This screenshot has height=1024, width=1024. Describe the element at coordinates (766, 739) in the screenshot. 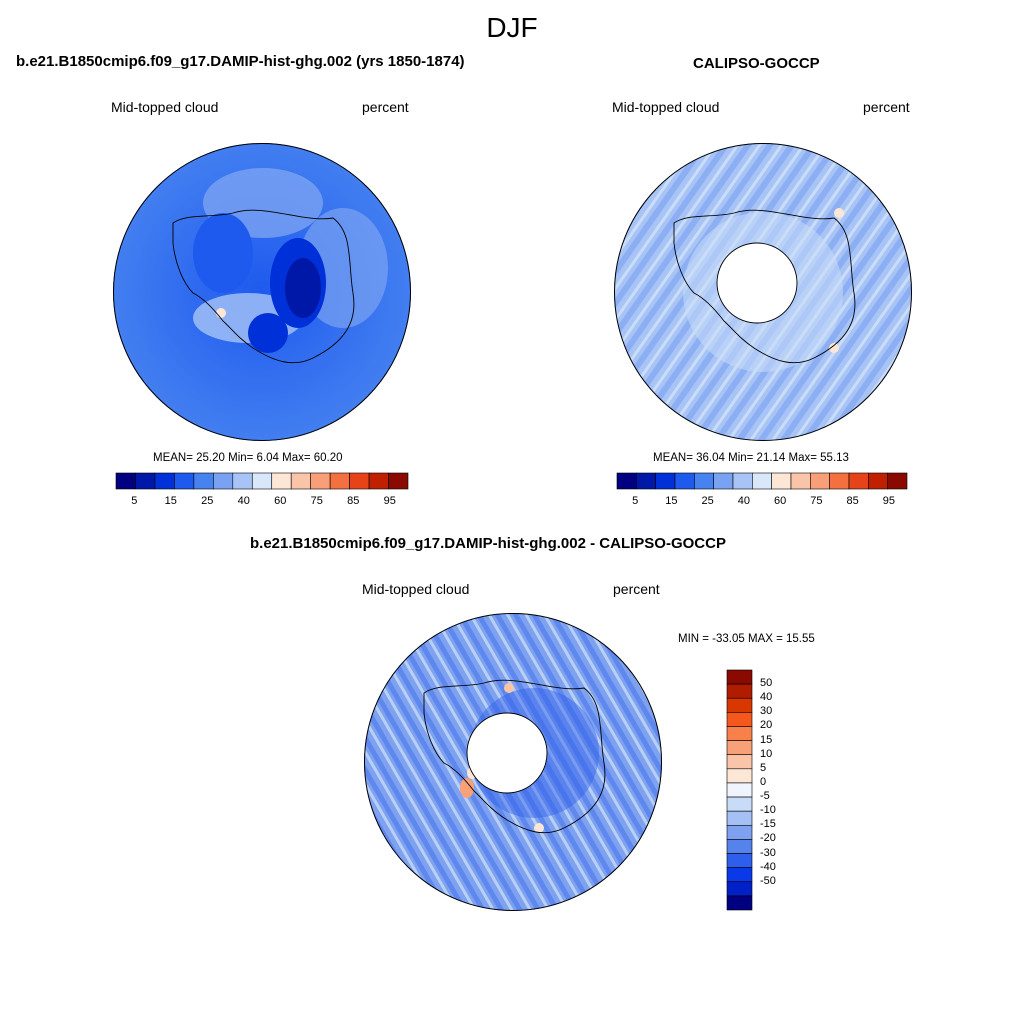

I see `panel-3-colorbar-tick-label: 15` at that location.